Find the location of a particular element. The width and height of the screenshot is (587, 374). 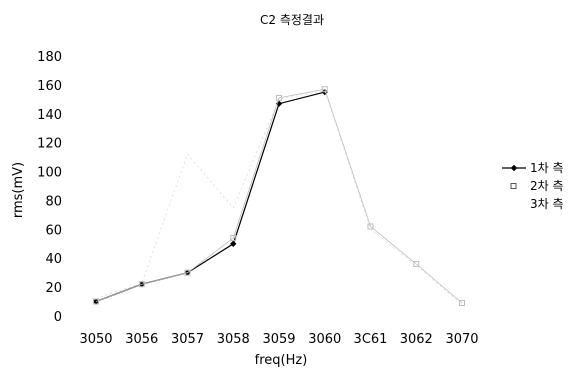

legend-item: 2차 측 is located at coordinates (537, 186).